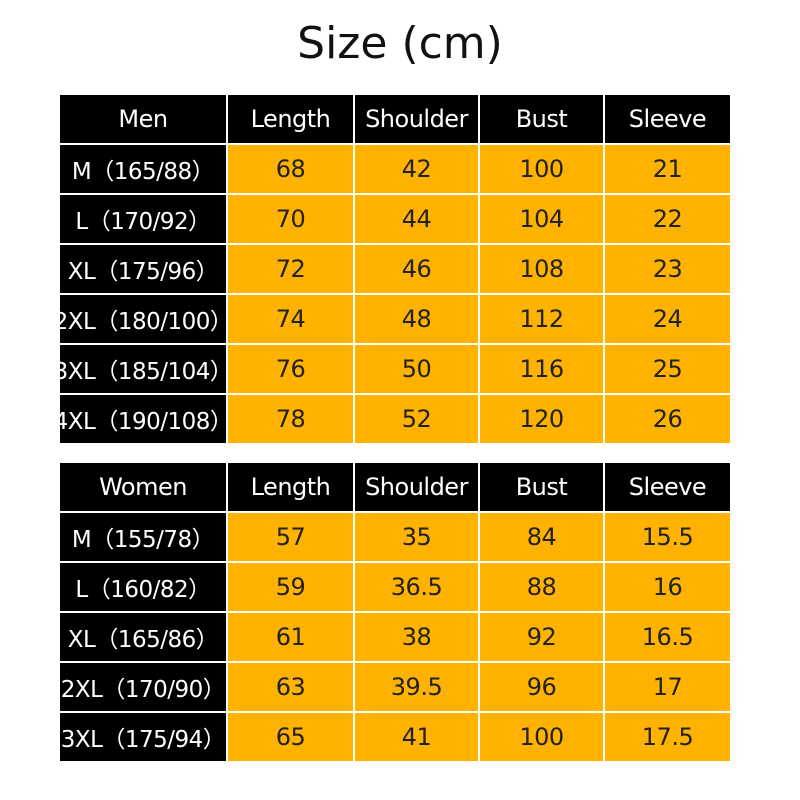 Image resolution: width=800 pixels, height=800 pixels. Describe the element at coordinates (416, 169) in the screenshot. I see `measurement-cell: 42` at that location.